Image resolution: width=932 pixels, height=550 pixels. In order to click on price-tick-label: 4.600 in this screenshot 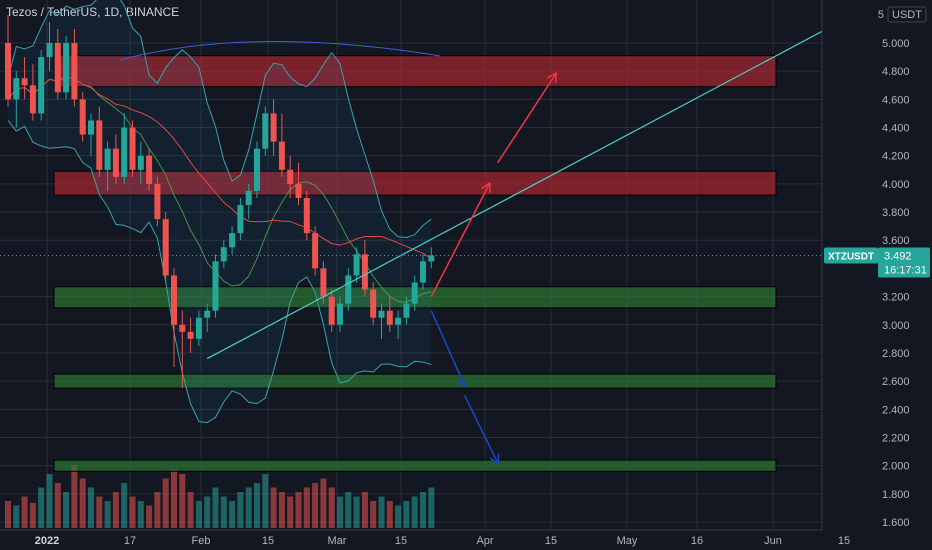, I will do `click(896, 100)`.